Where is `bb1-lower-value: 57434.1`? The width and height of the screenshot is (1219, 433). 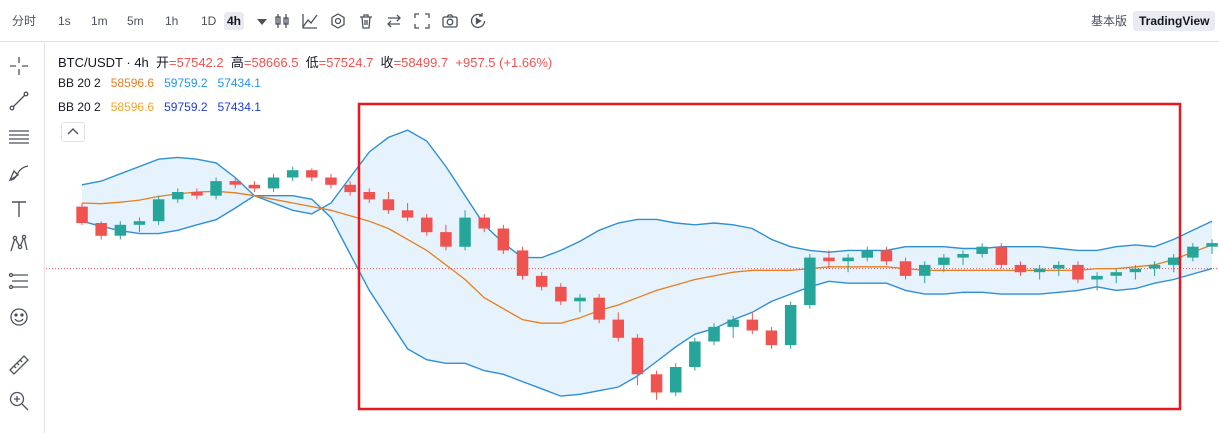
bb1-lower-value: 57434.1 is located at coordinates (239, 83).